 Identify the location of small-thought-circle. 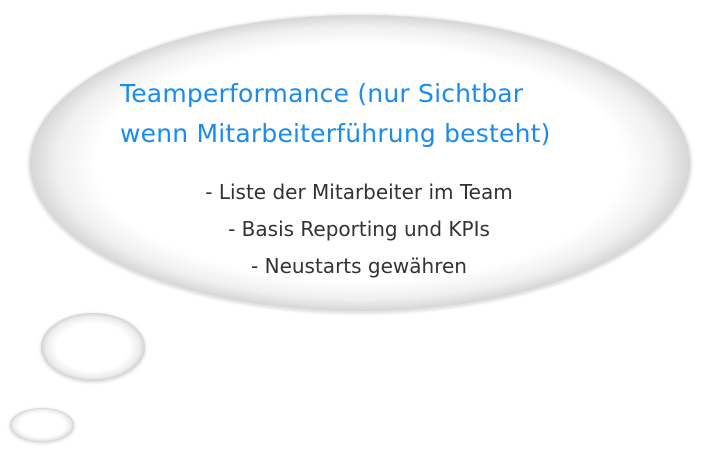
(42, 426).